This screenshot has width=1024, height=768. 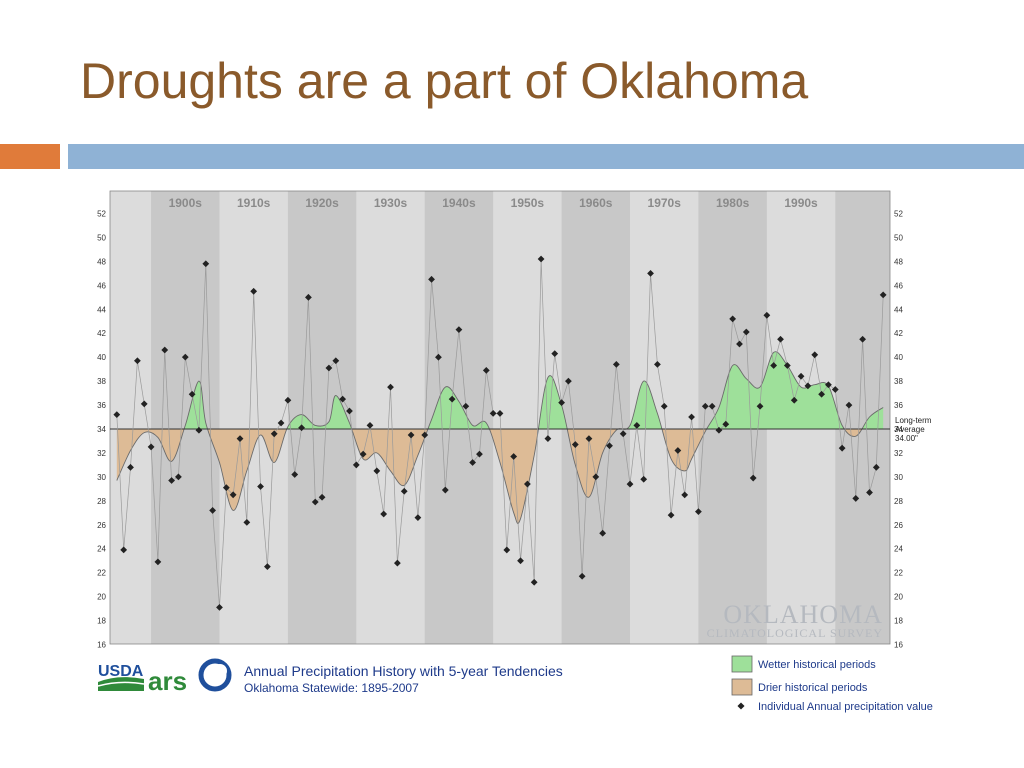 What do you see at coordinates (101, 621) in the screenshot?
I see `y-tick-label-left: 18` at bounding box center [101, 621].